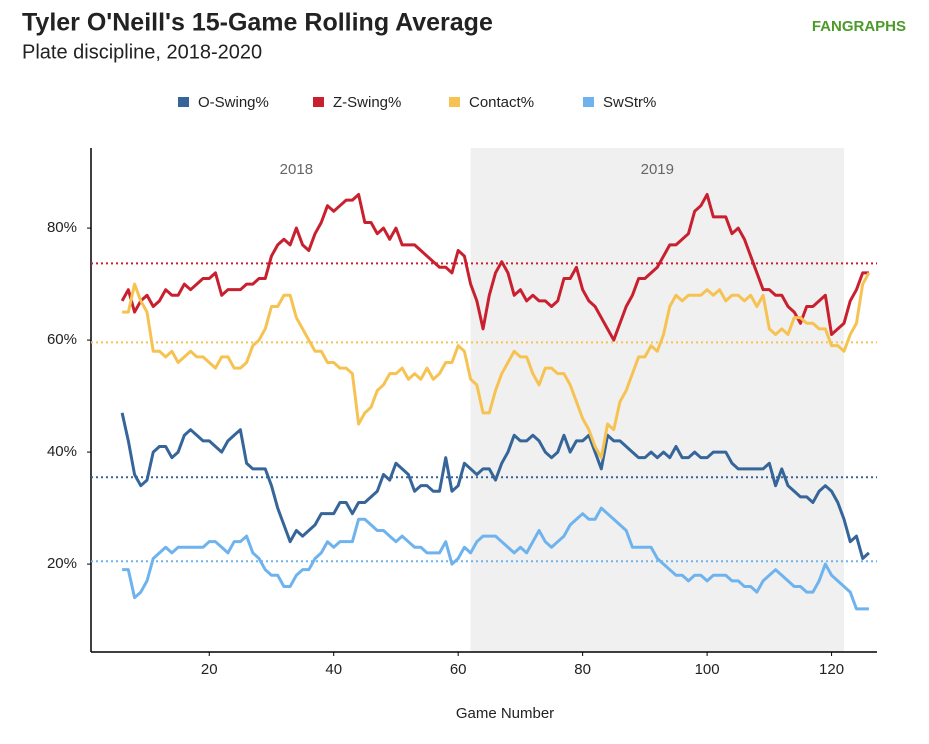  What do you see at coordinates (582, 669) in the screenshot?
I see `x-tick-label: 80` at bounding box center [582, 669].